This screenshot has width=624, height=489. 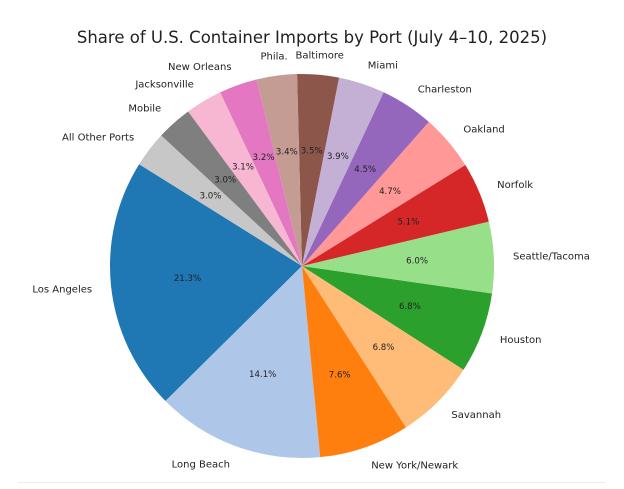 What do you see at coordinates (521, 340) in the screenshot?
I see `slice-label-houston: Houston` at bounding box center [521, 340].